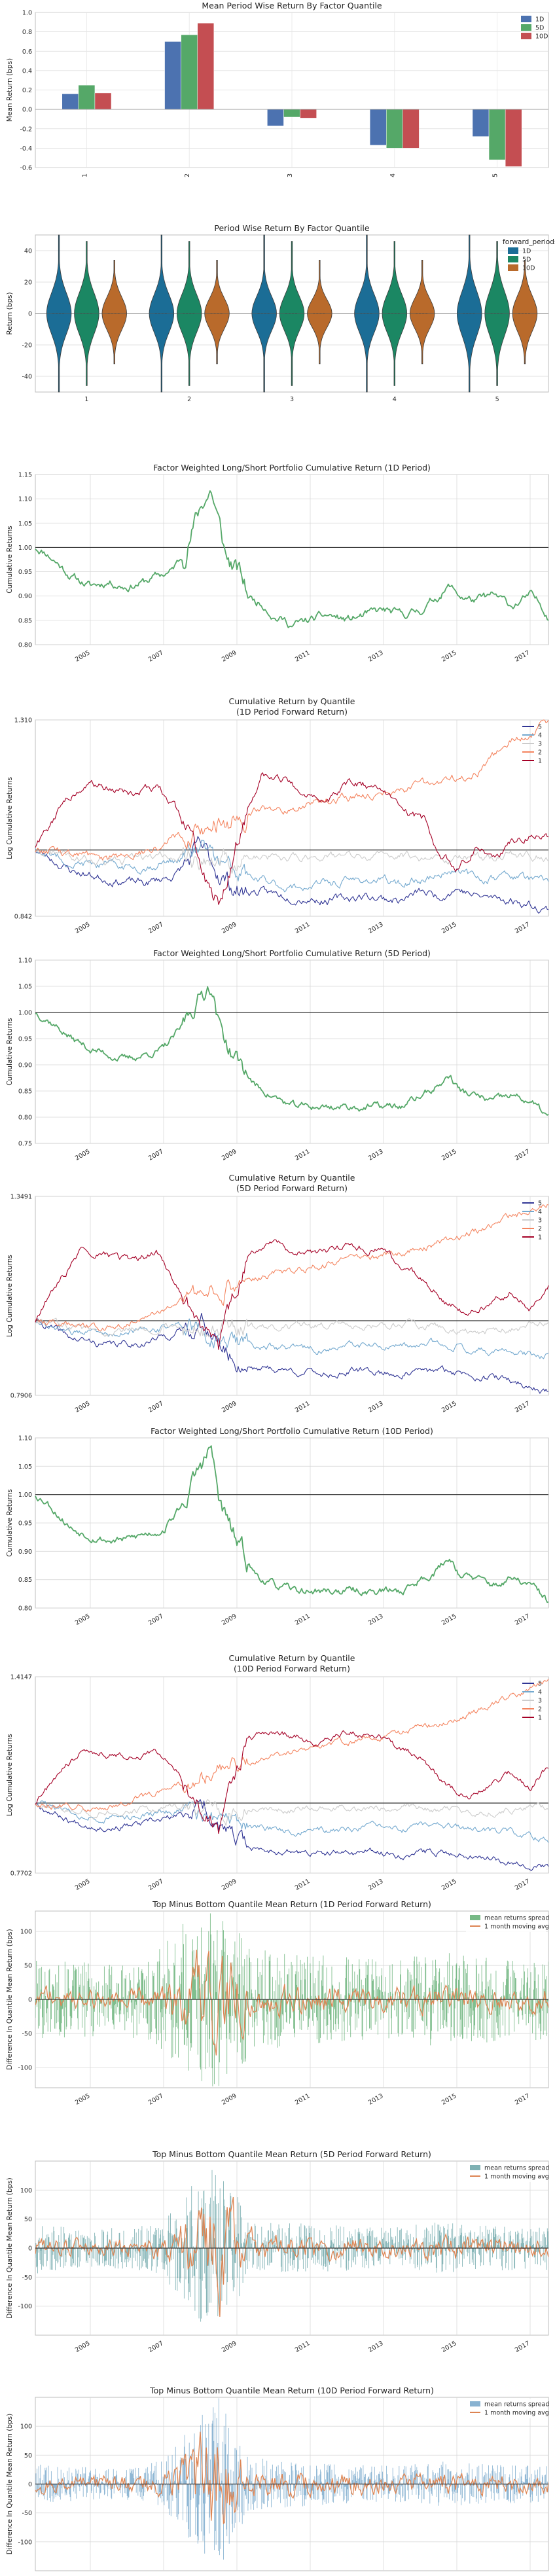  What do you see at coordinates (26, 148) in the screenshot?
I see `y-tick-label: -0.4` at bounding box center [26, 148].